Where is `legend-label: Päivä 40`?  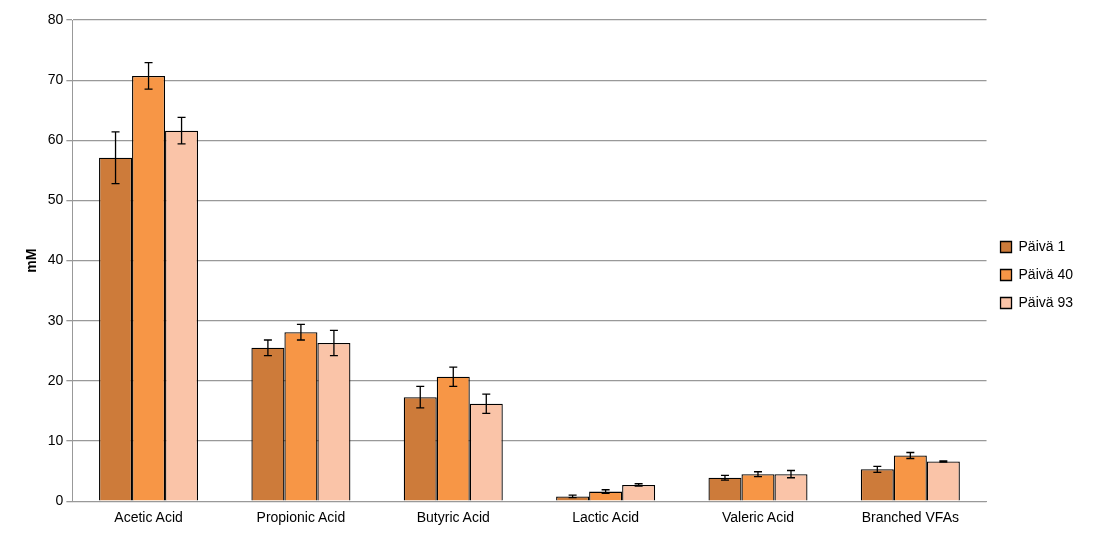 legend-label: Päivä 40 is located at coordinates (1046, 273).